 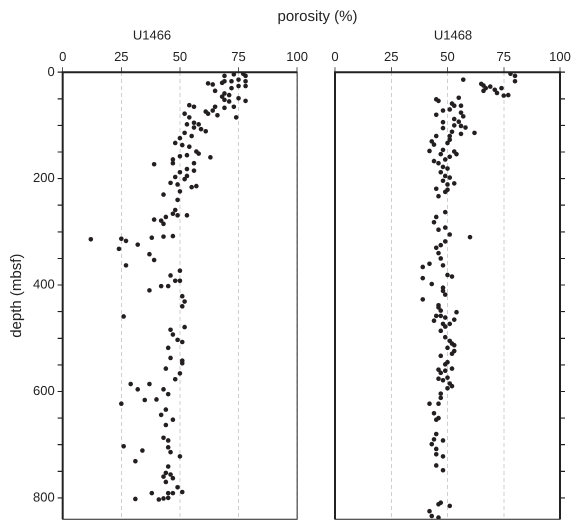 I want to click on y-tick-label: 0, so click(x=51, y=71).